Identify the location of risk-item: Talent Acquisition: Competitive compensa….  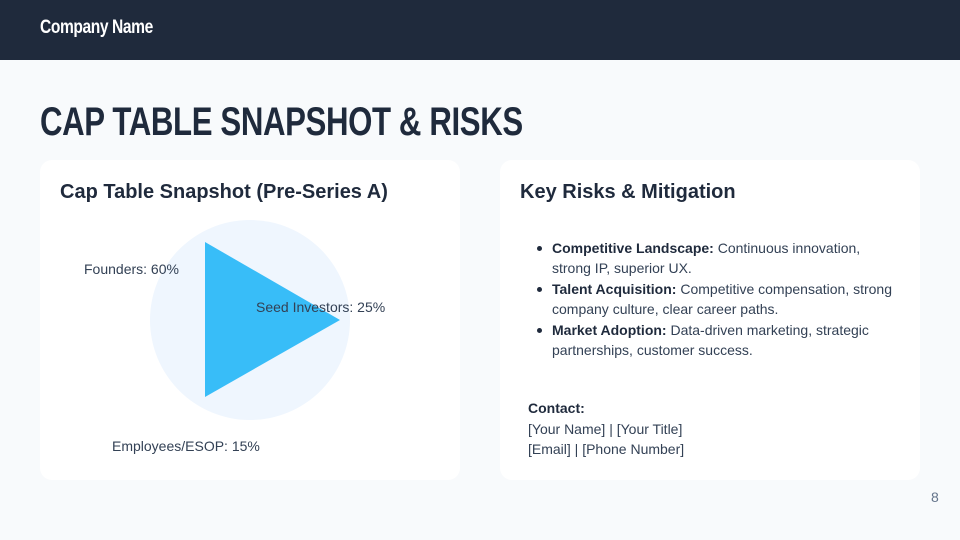
(719, 299).